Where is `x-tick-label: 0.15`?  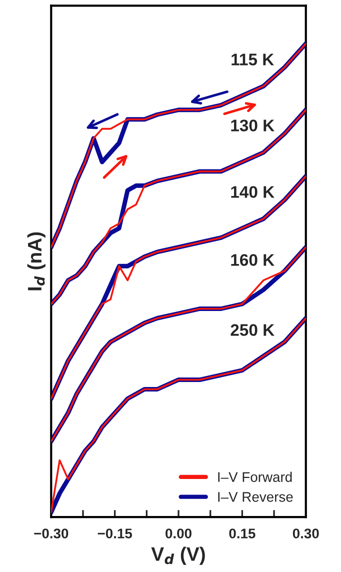
x-tick-label: 0.15 is located at coordinates (242, 533).